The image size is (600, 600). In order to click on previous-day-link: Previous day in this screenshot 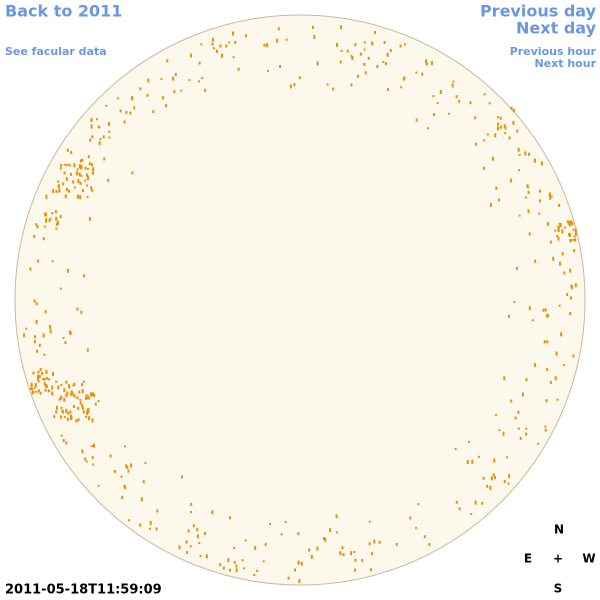, I will do `click(538, 11)`.